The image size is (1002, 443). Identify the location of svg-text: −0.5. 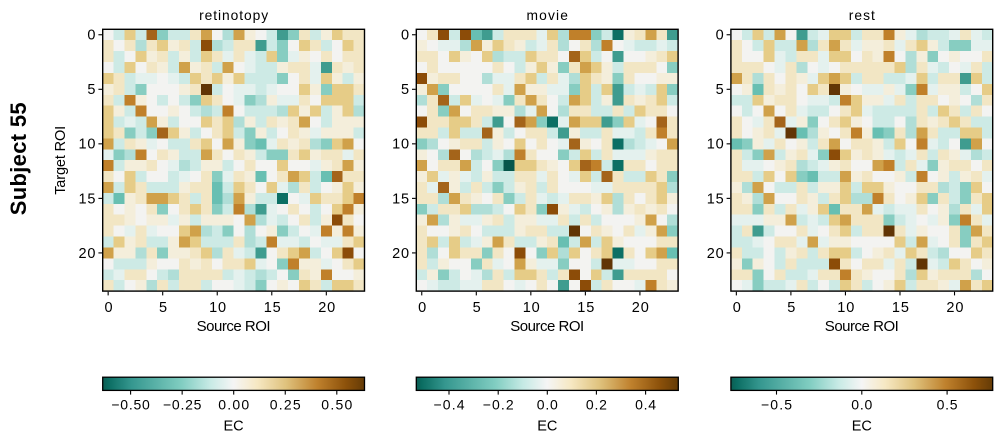
(776, 405).